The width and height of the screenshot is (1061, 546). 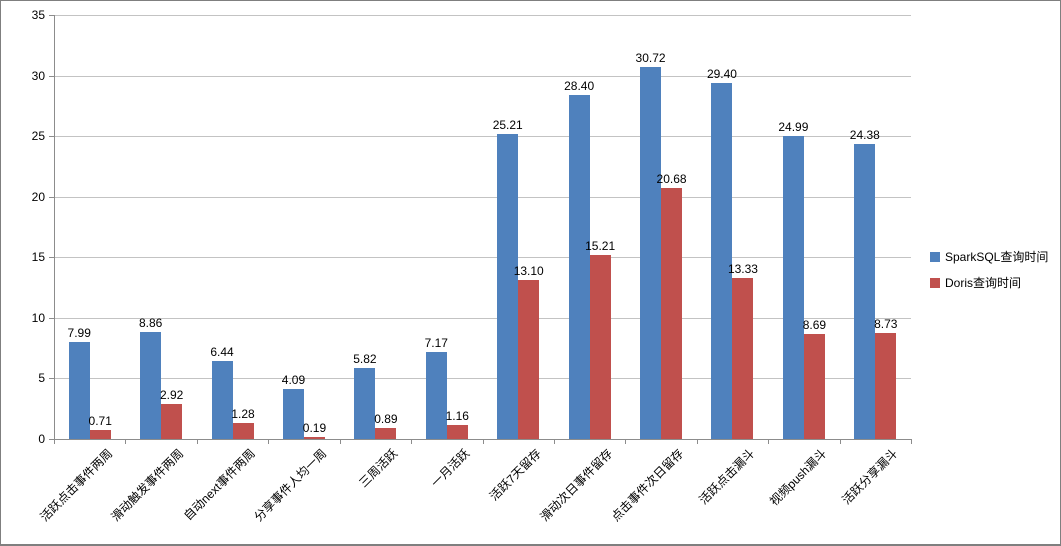 What do you see at coordinates (386, 419) in the screenshot?
I see `bar-value-label: 0.89` at bounding box center [386, 419].